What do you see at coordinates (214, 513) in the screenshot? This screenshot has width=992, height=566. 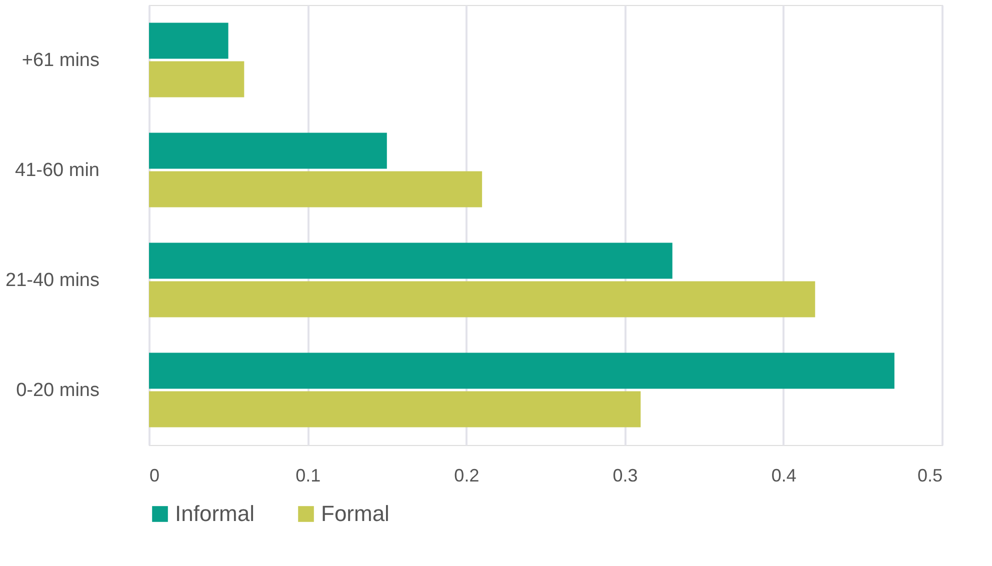 I see `legend-label: Informal` at bounding box center [214, 513].